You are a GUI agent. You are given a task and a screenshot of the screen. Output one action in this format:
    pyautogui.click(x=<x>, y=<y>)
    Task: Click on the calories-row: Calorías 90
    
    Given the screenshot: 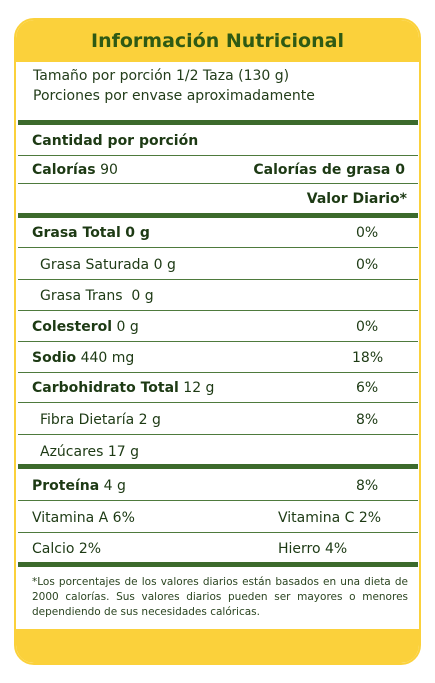 What is the action you would take?
    pyautogui.click(x=75, y=170)
    